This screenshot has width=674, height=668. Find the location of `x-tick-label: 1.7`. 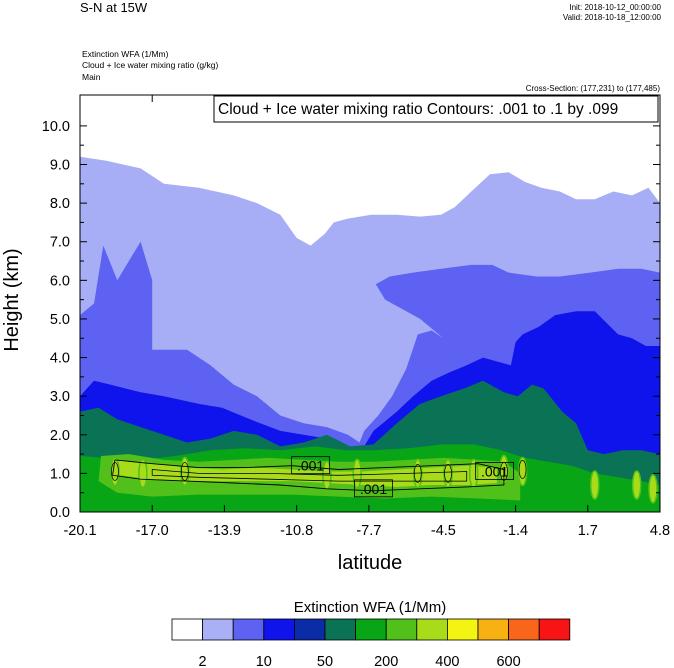

x-tick-label: 1.7 is located at coordinates (588, 531).